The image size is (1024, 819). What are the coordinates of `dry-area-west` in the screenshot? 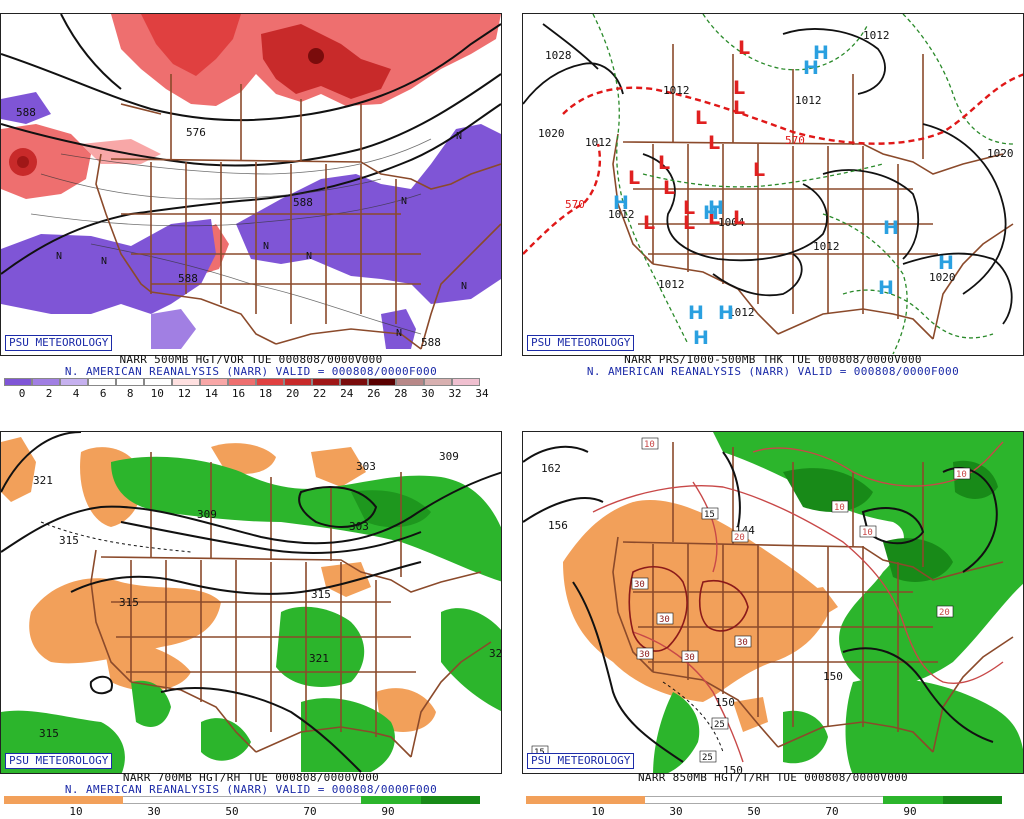 It's located at (125, 621).